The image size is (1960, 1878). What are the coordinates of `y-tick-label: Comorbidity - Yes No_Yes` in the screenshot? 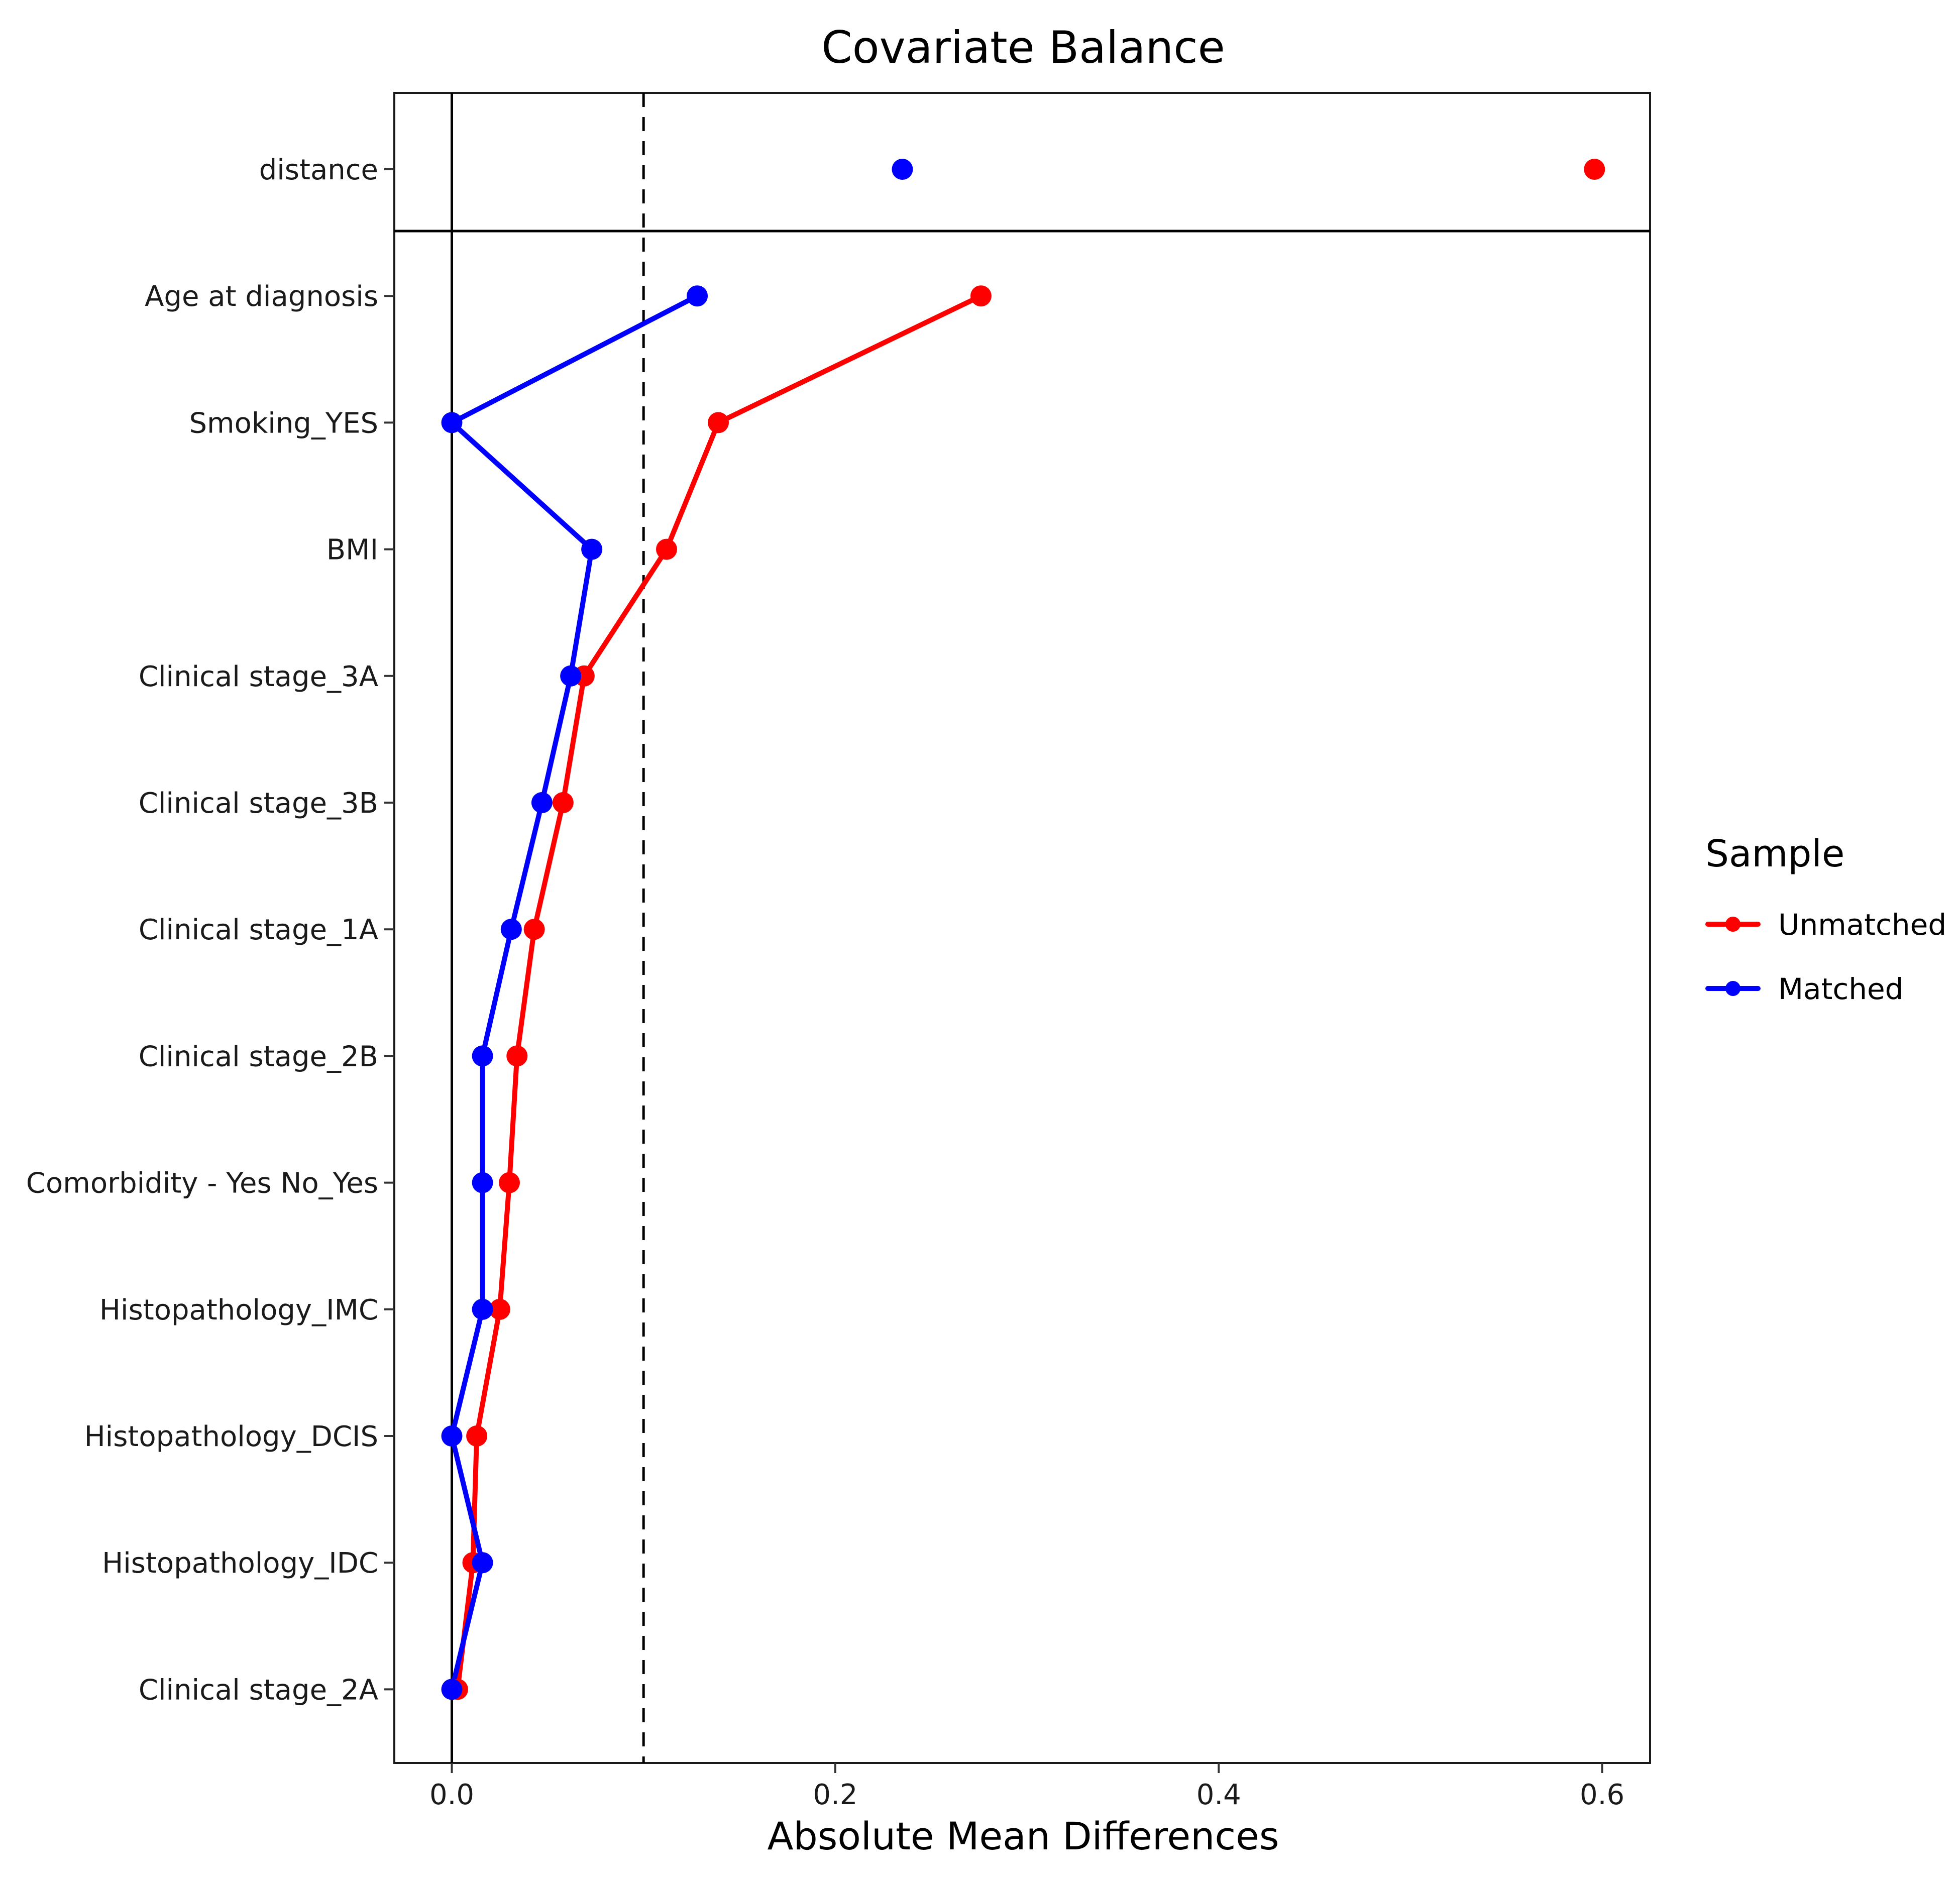 It's located at (202, 1183).